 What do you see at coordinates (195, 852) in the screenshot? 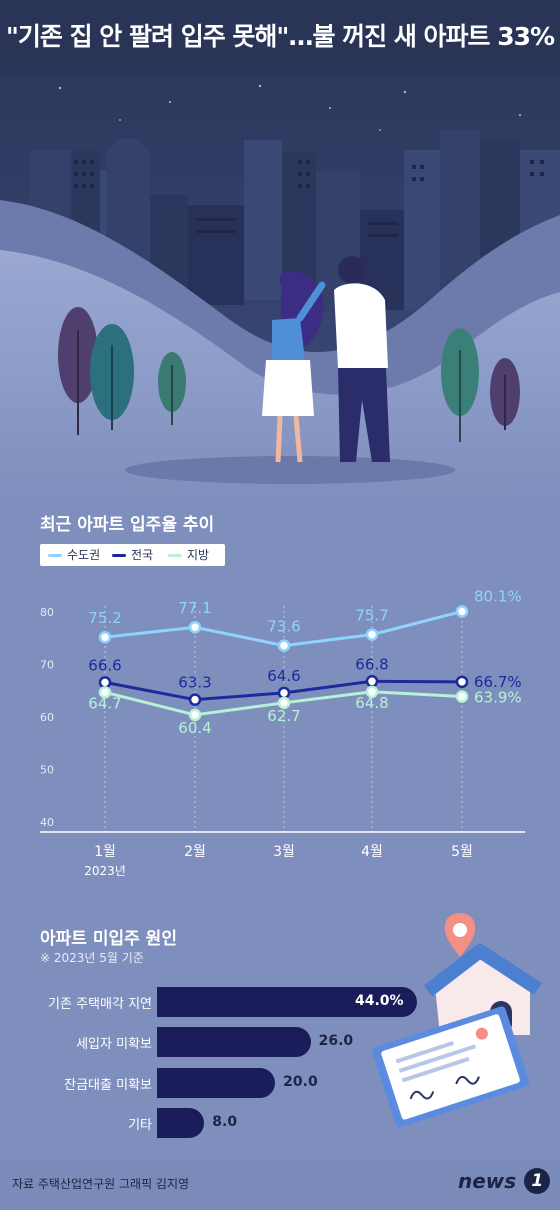
I see `x-tick-label: 2월` at bounding box center [195, 852].